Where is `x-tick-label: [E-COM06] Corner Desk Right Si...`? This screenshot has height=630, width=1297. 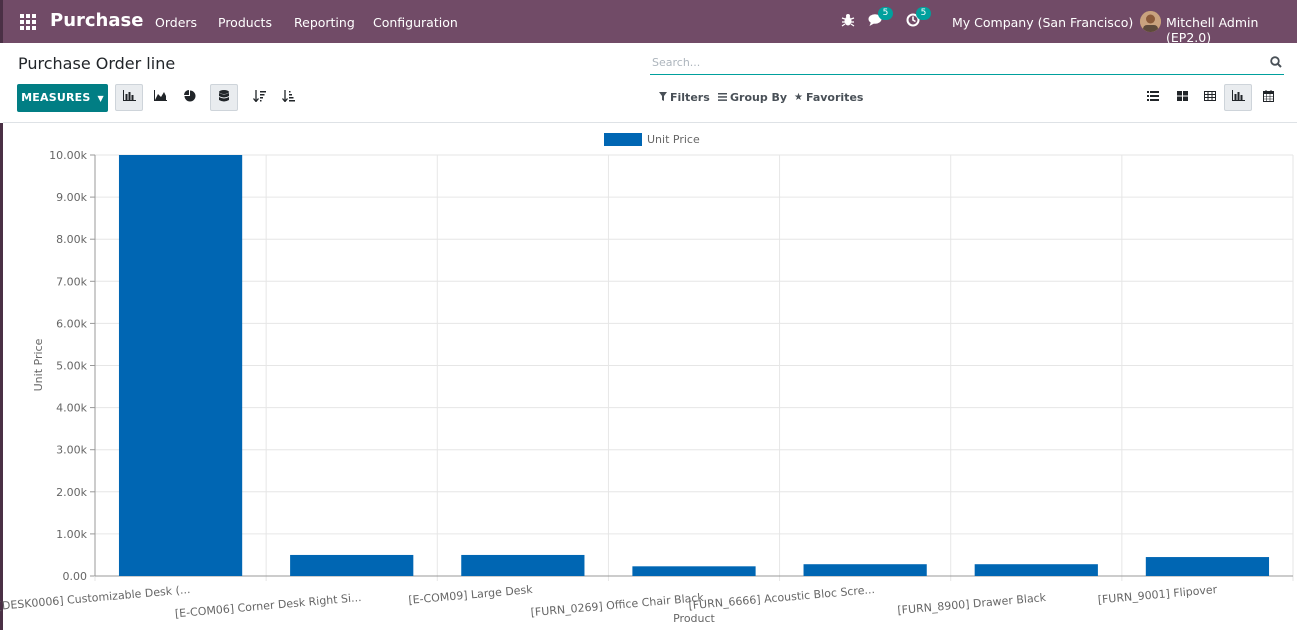 x-tick-label: [E-COM06] Corner Desk Right Si... is located at coordinates (268, 605).